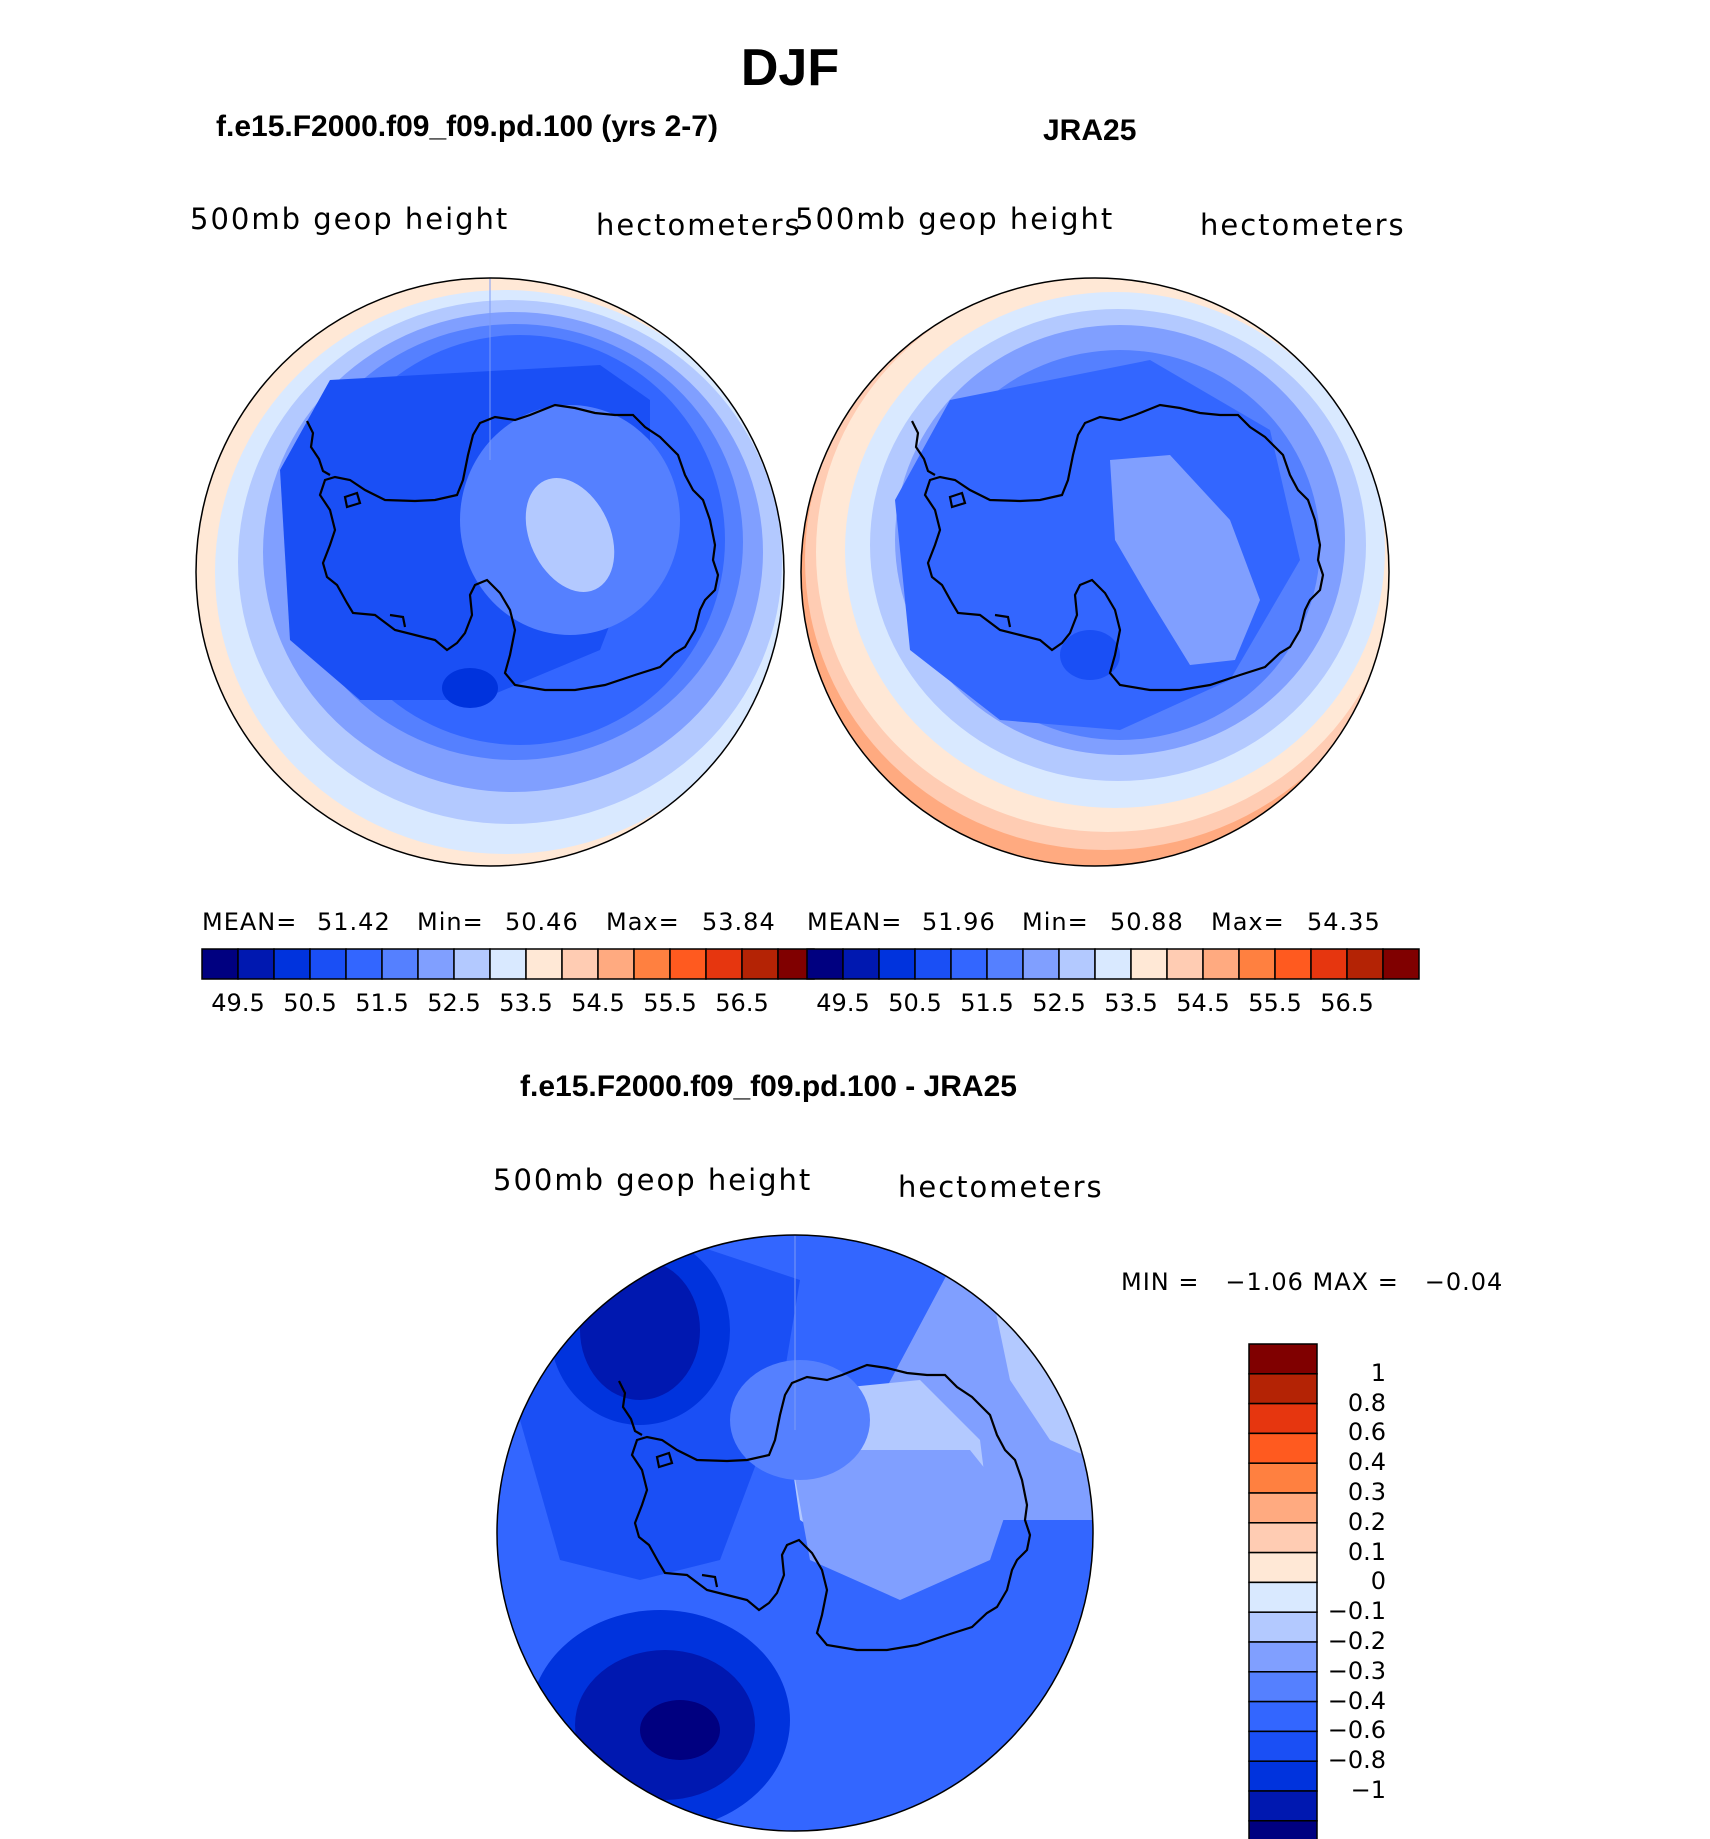 The height and width of the screenshot is (1839, 1710). I want to click on panel2-subtitle: JRA25, so click(1090, 130).